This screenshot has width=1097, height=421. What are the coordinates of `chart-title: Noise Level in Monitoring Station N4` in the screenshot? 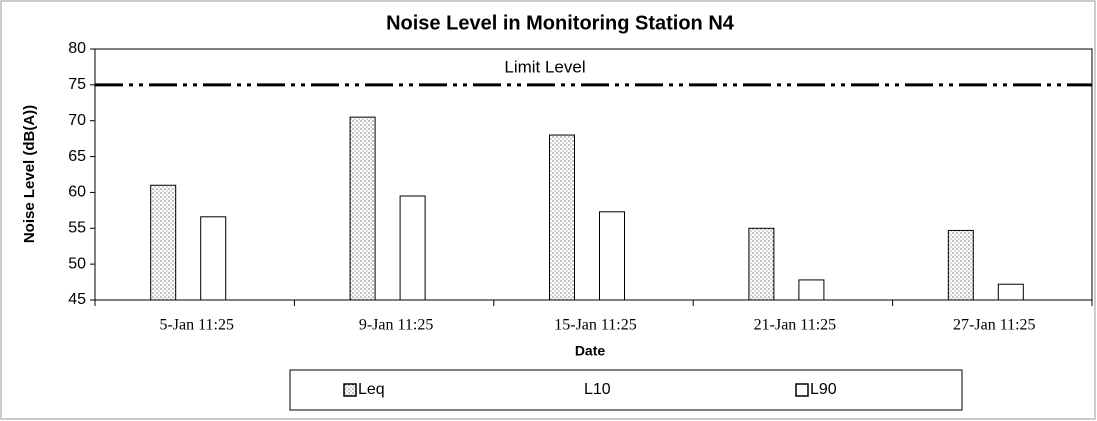 It's located at (560, 23).